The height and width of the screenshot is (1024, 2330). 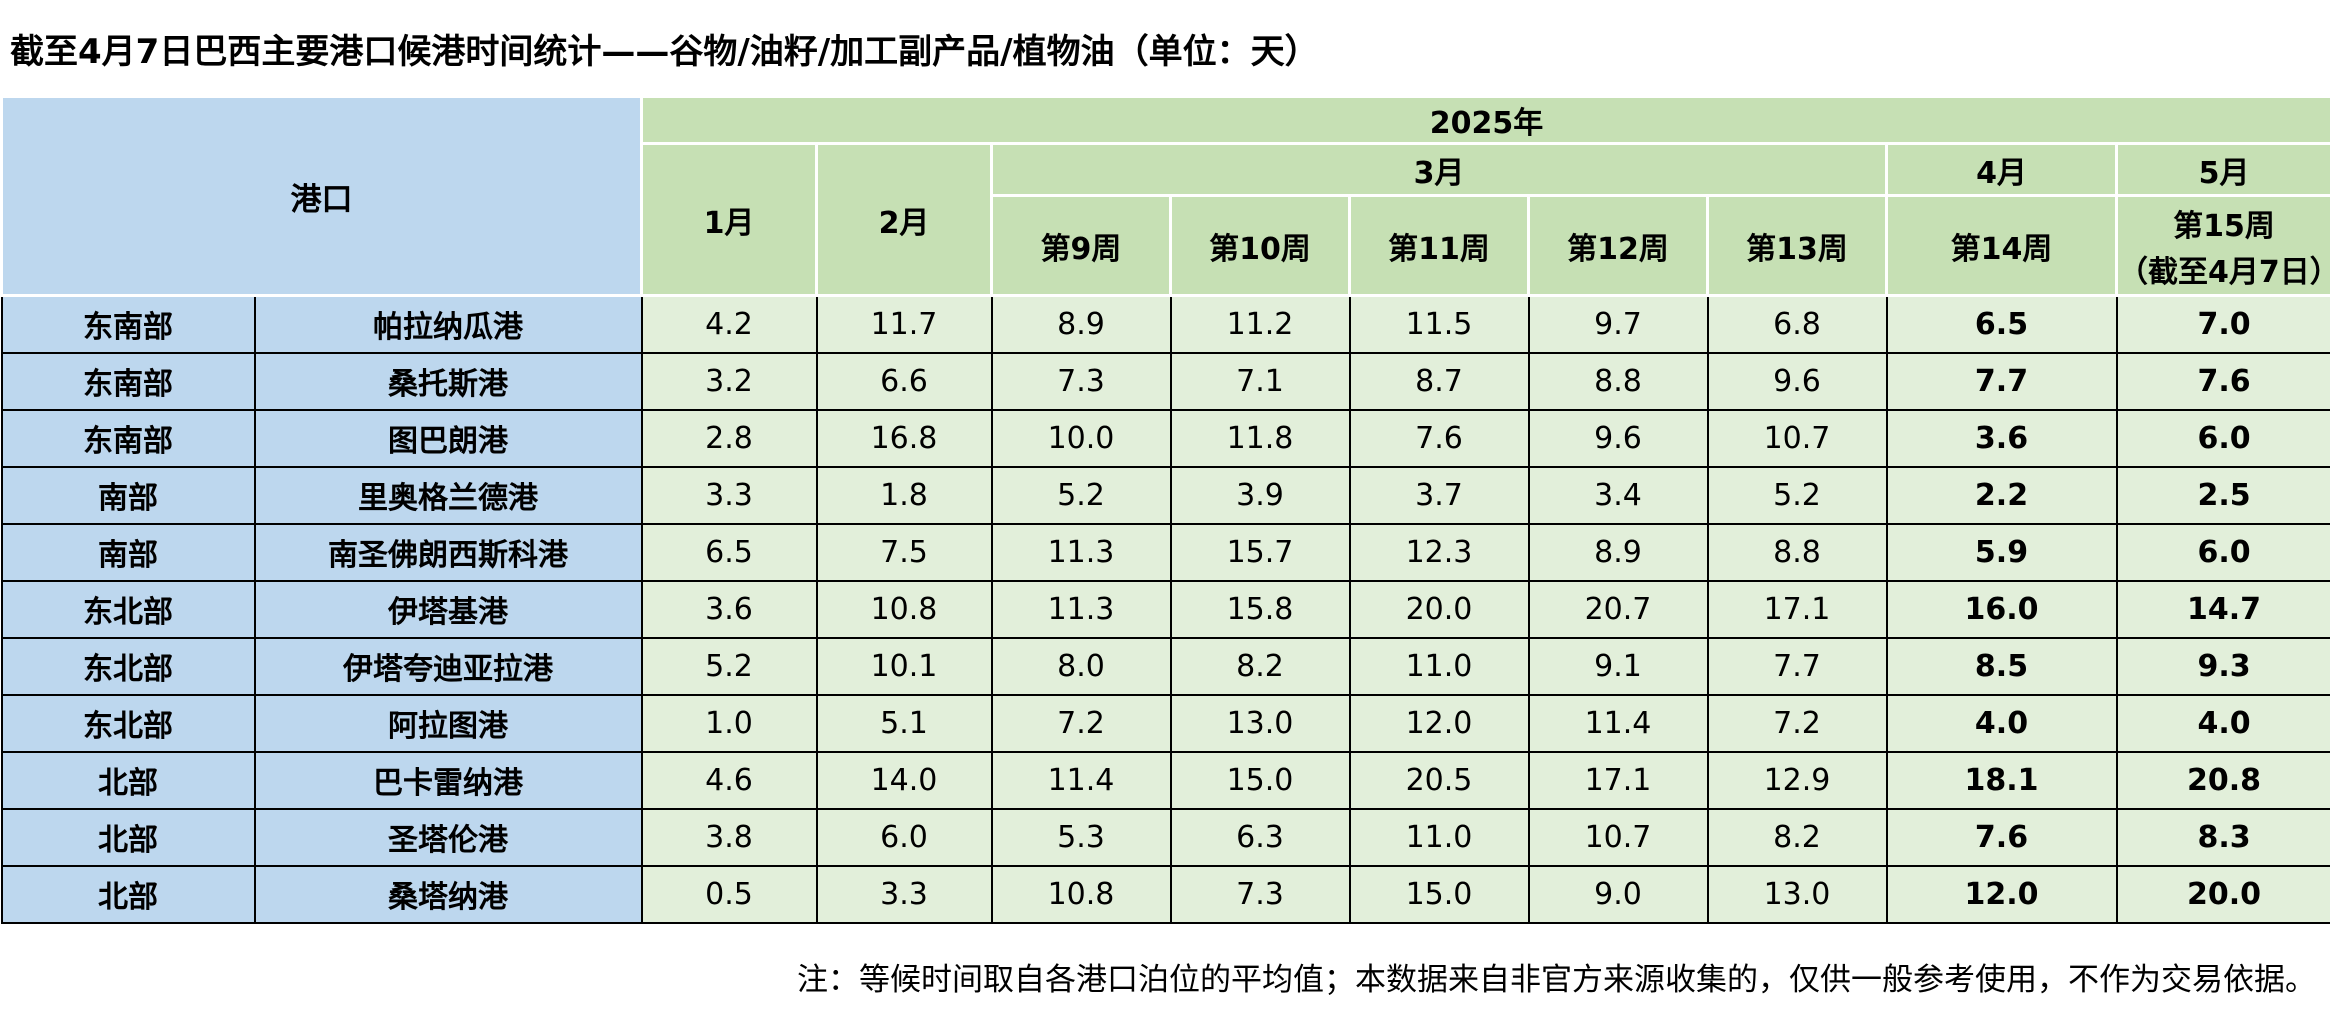 I want to click on value-cell: 17.1, so click(x=1618, y=780).